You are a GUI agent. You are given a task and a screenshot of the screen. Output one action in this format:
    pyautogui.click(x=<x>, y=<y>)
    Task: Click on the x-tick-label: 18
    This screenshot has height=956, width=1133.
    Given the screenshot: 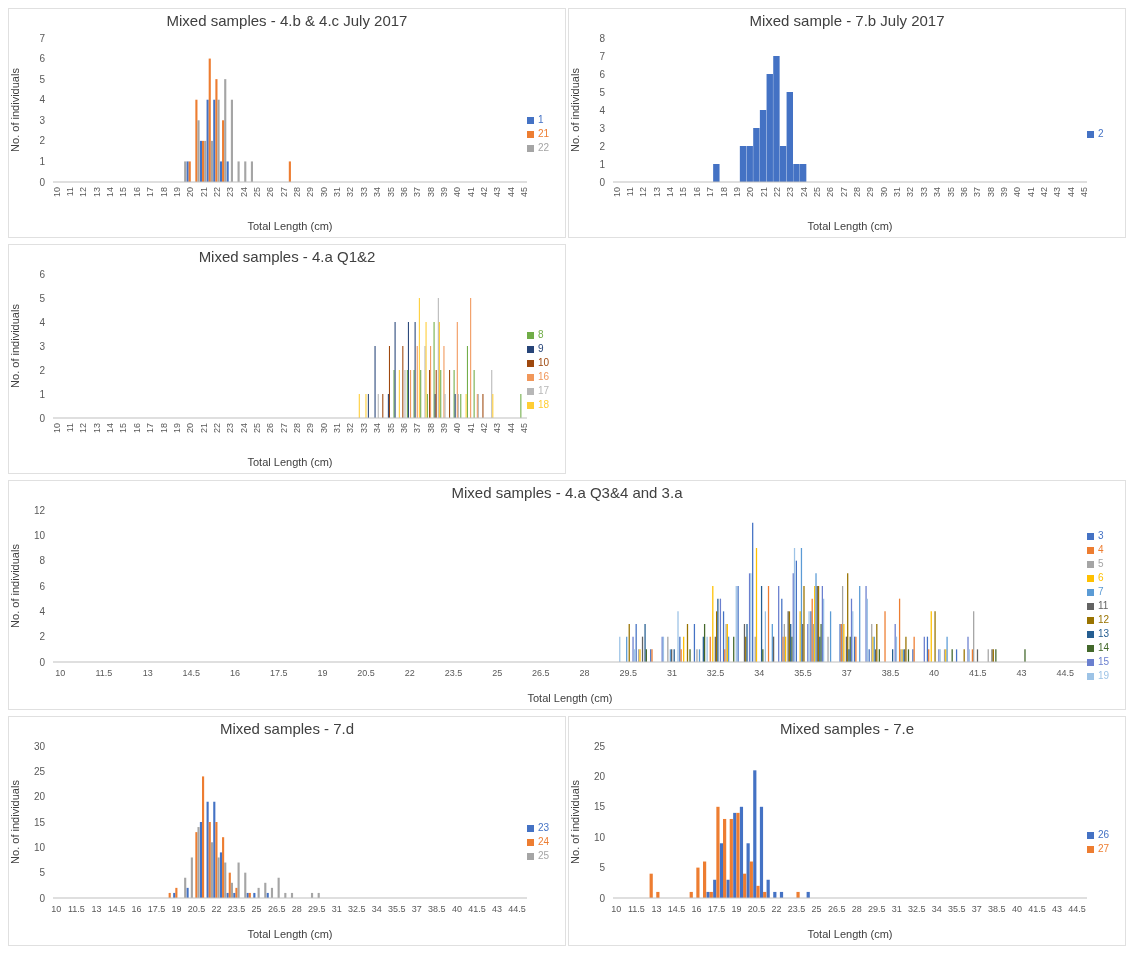 What is the action you would take?
    pyautogui.click(x=163, y=192)
    